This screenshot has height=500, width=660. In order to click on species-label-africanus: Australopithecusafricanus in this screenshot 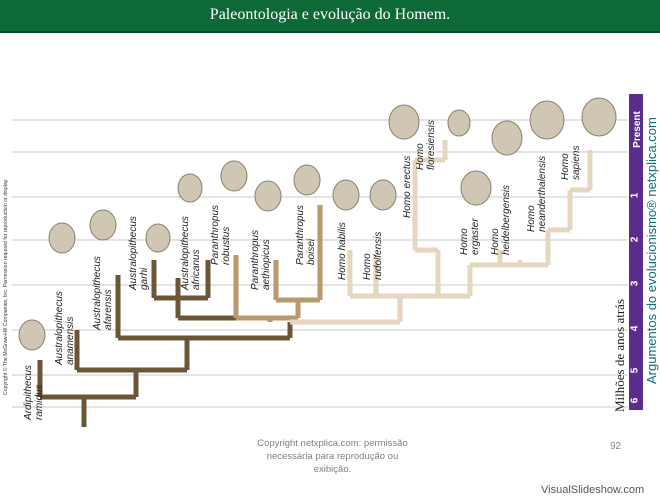, I will do `click(191, 253)`.